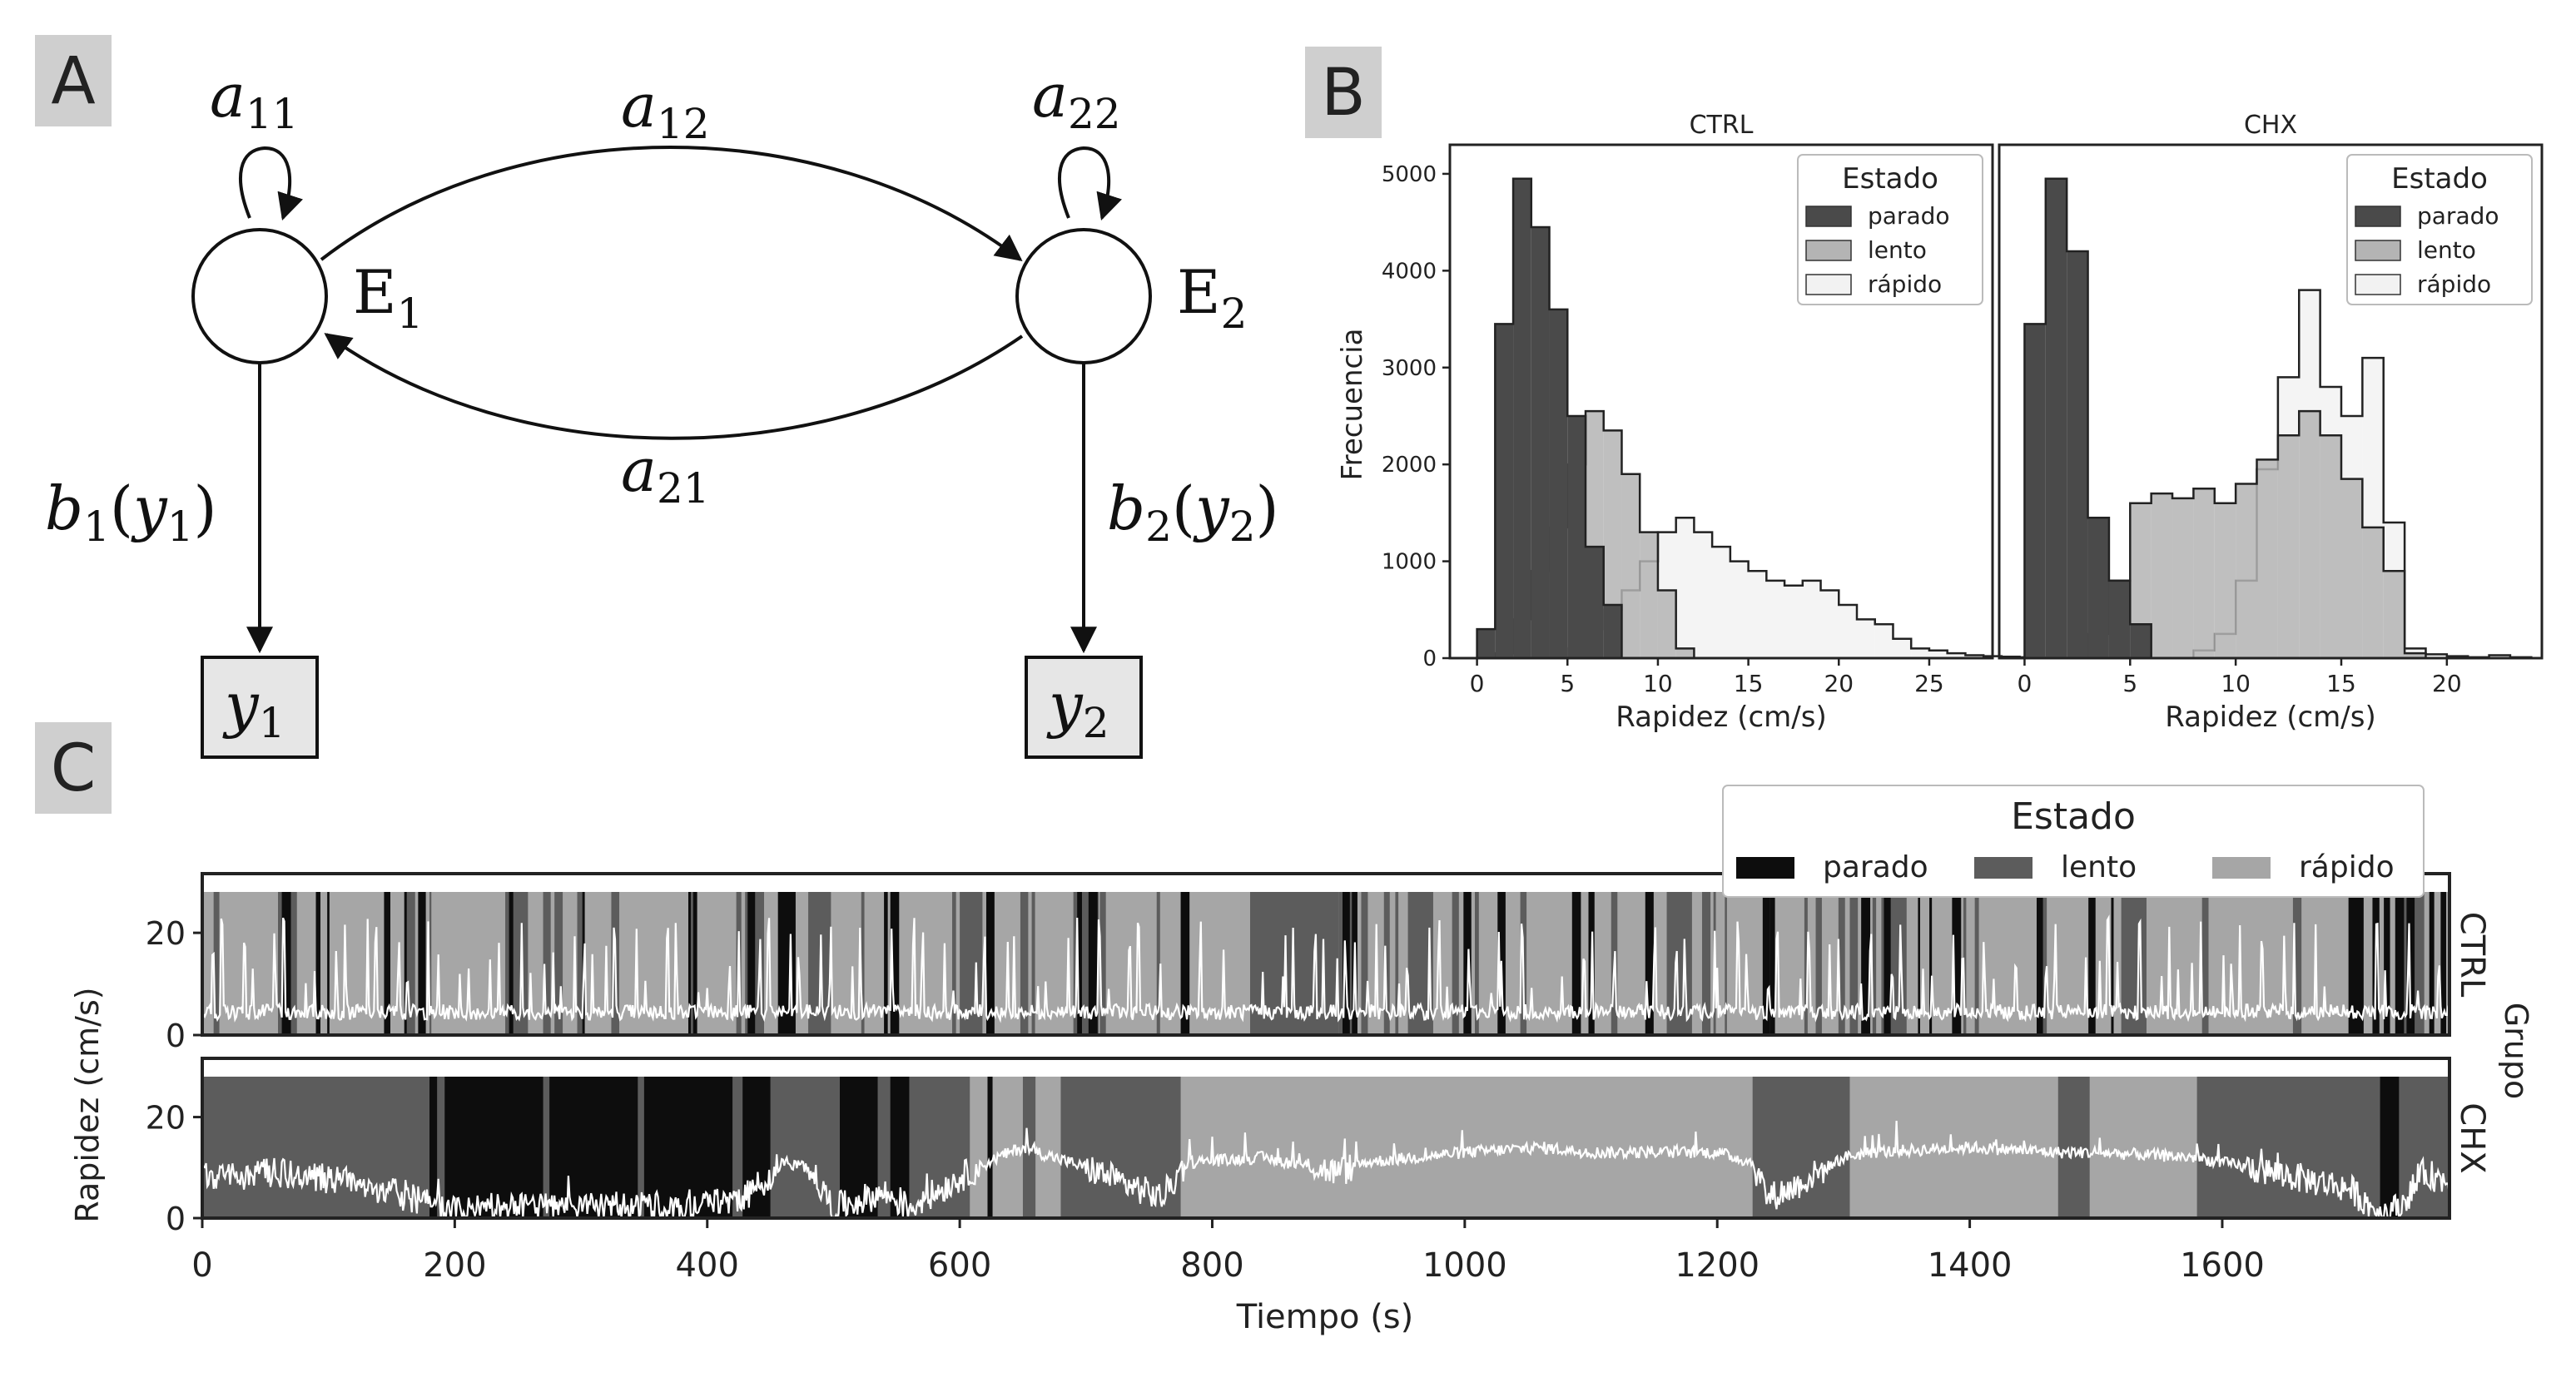 This screenshot has height=1392, width=2576. Describe the element at coordinates (1464, 1265) in the screenshot. I see `x-tick-label: 1000` at that location.